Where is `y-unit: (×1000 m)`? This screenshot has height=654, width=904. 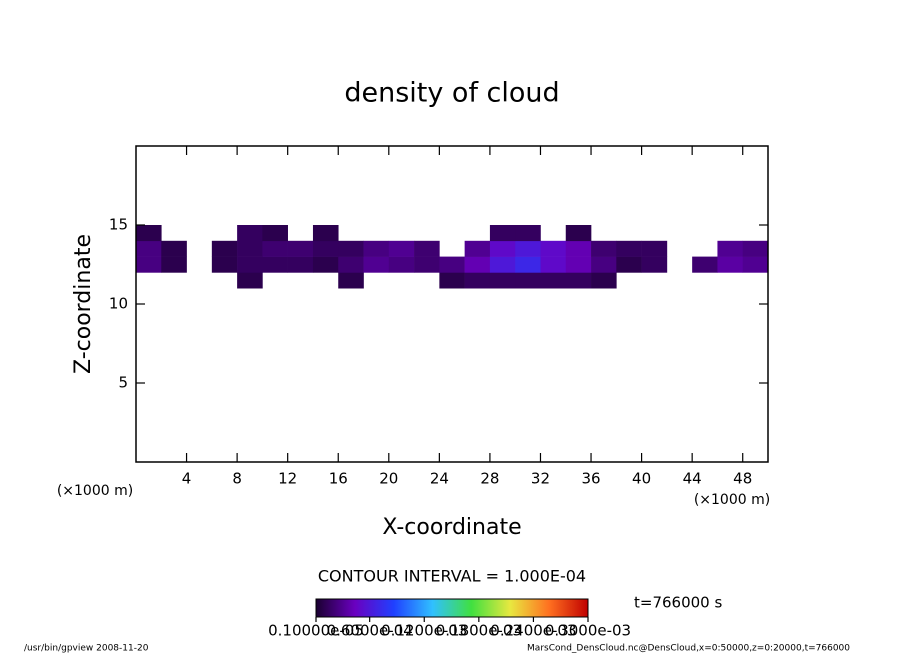
y-unit: (×1000 m) is located at coordinates (95, 491).